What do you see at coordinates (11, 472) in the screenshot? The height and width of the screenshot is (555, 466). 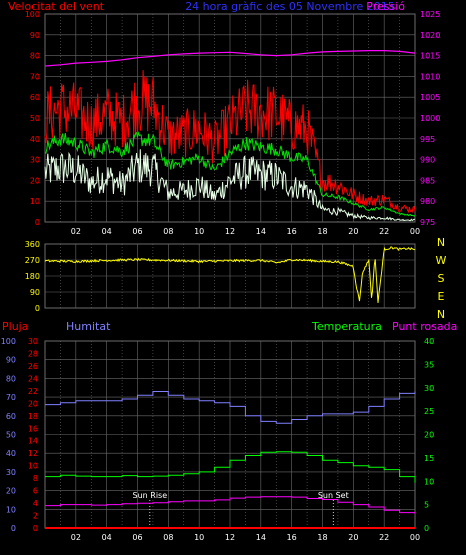 I see `humidity-tick: 30` at bounding box center [11, 472].